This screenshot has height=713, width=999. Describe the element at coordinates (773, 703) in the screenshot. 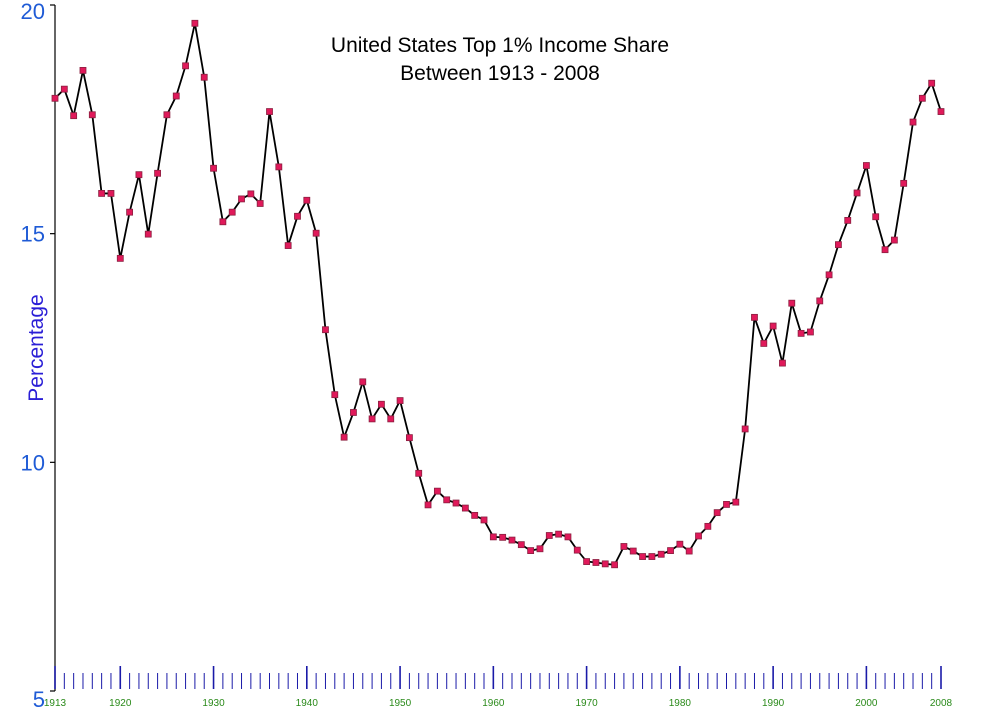

I see `x-tick-label: 1990` at that location.